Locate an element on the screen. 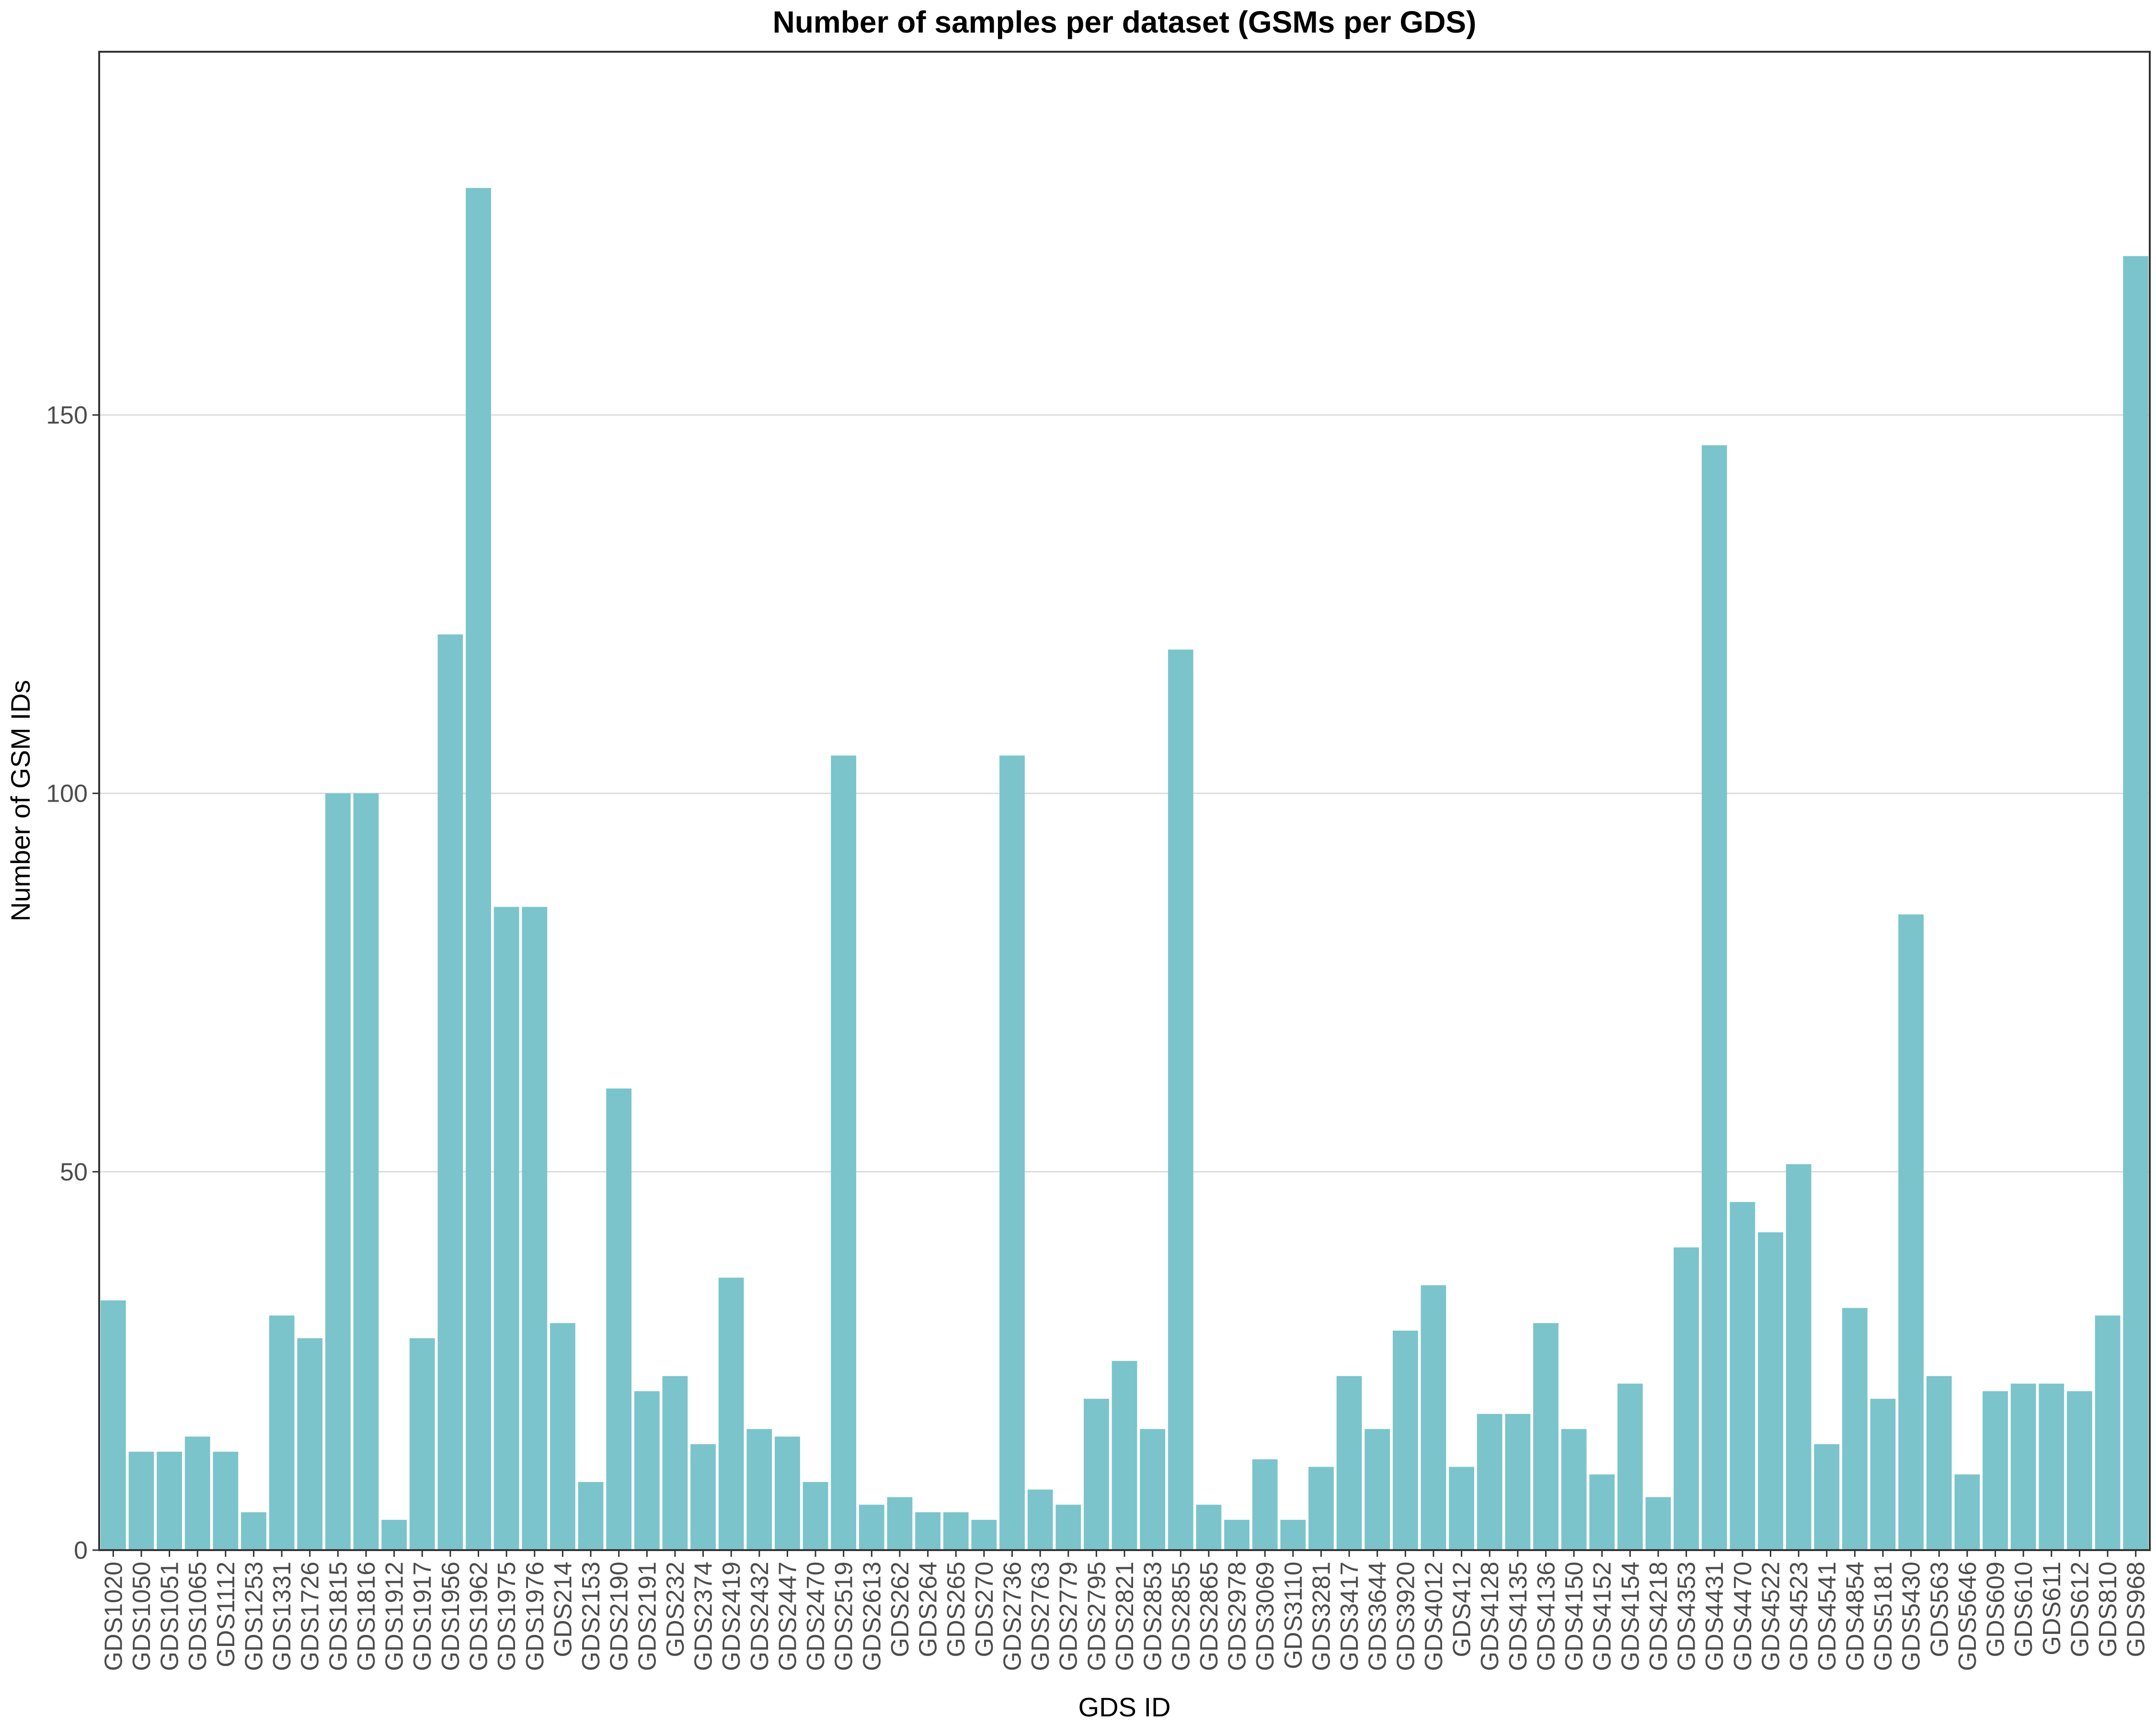 This screenshot has height=1725, width=2156. x-tick-label: GDS5646 is located at coordinates (1968, 1616).